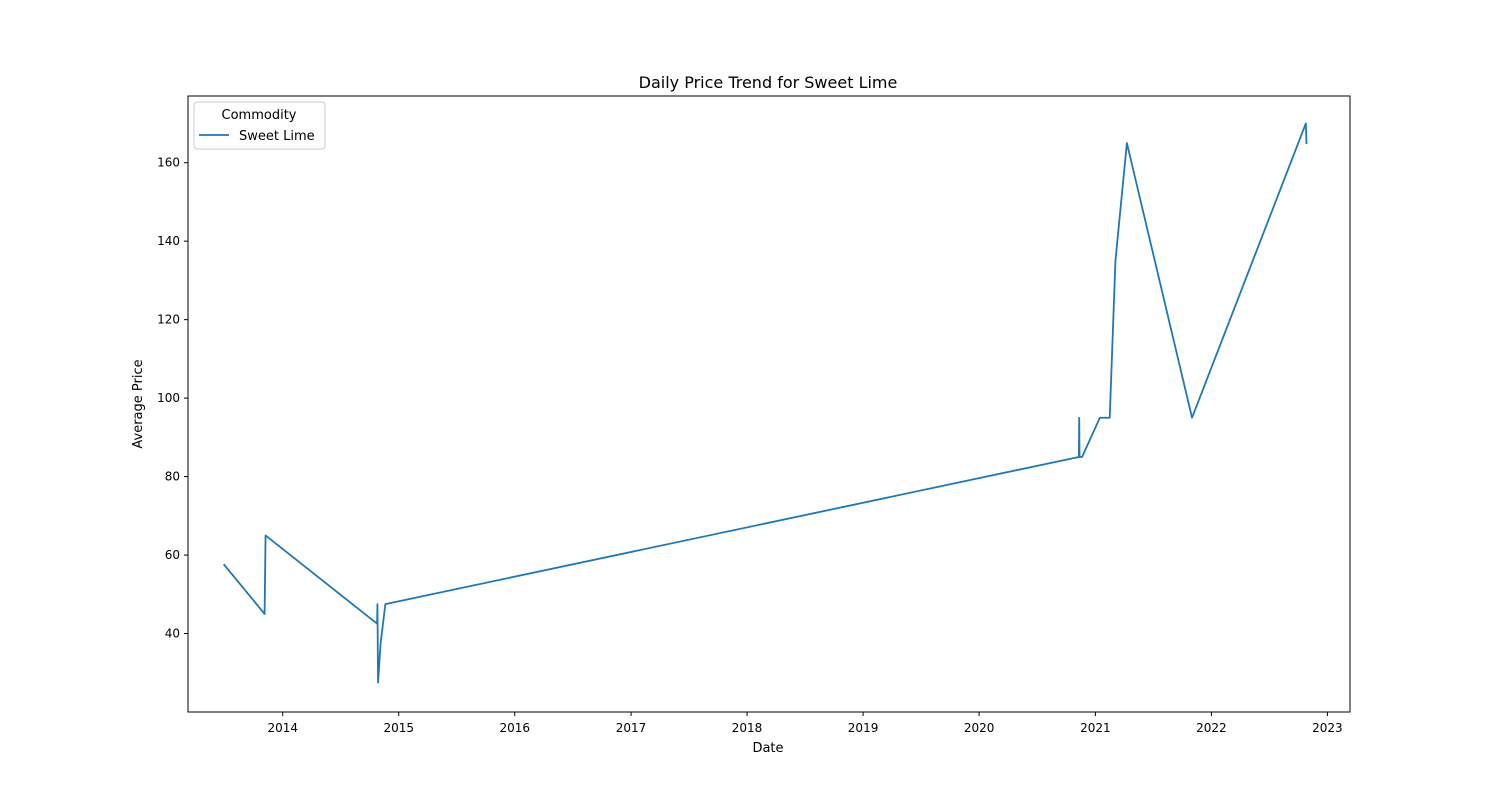 The image size is (1500, 800). Describe the element at coordinates (805, 723) in the screenshot. I see `x-axis-ticks: 2014 2015 2016 2017 2018 2019 2020 2021 2022 2023` at that location.